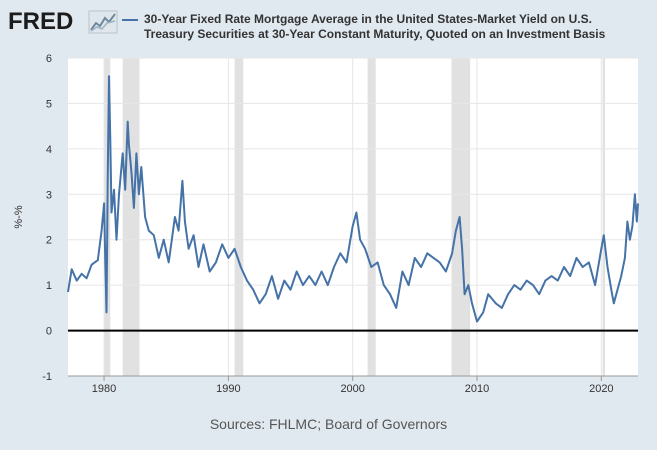 This screenshot has width=657, height=450. Describe the element at coordinates (49, 332) in the screenshot. I see `y-tick-label: 0` at that location.